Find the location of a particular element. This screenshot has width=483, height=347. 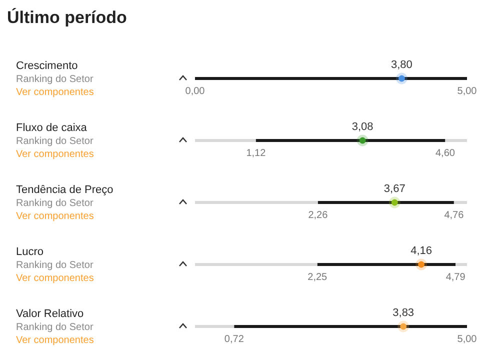

data-label: 3,08 is located at coordinates (363, 127).